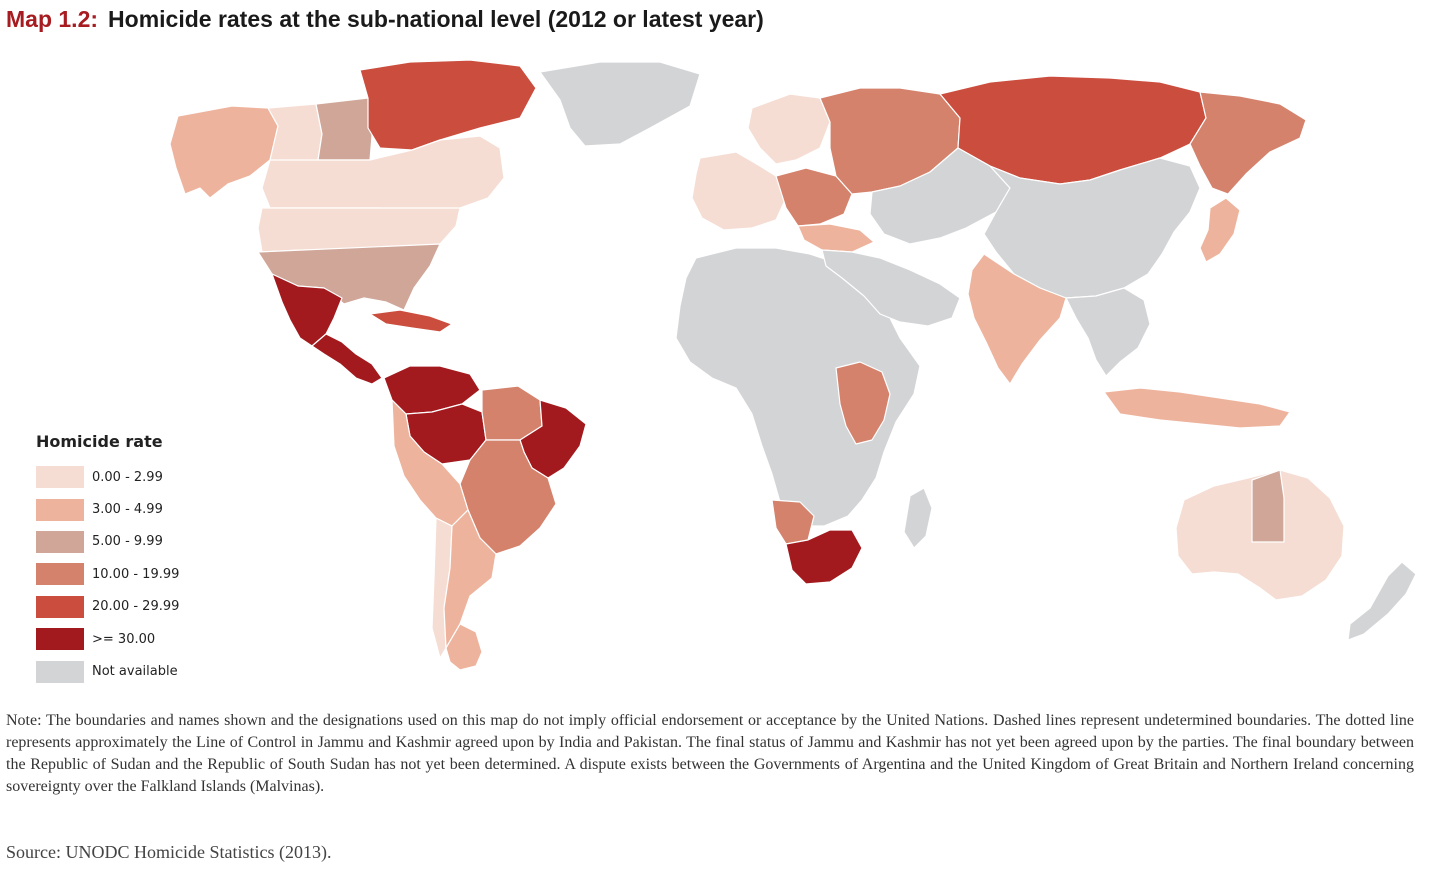  What do you see at coordinates (224, 152) in the screenshot?
I see `region-alaska` at bounding box center [224, 152].